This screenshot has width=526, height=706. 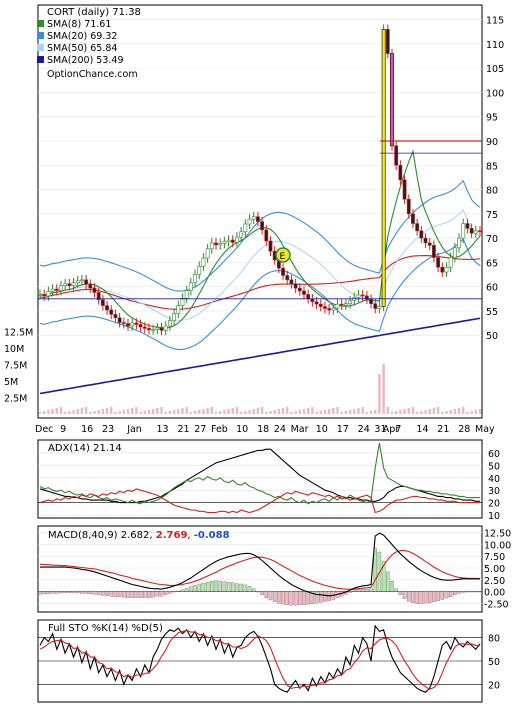 I want to click on sto-series-line, so click(x=260, y=658).